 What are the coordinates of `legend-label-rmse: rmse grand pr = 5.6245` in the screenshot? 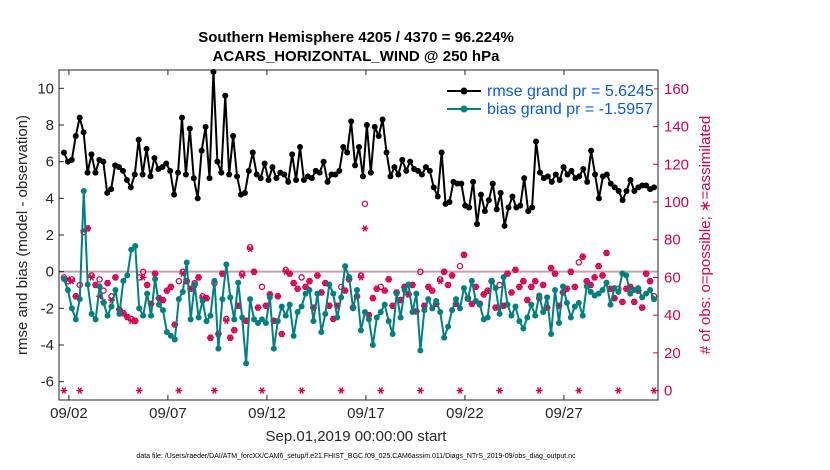 It's located at (570, 91).